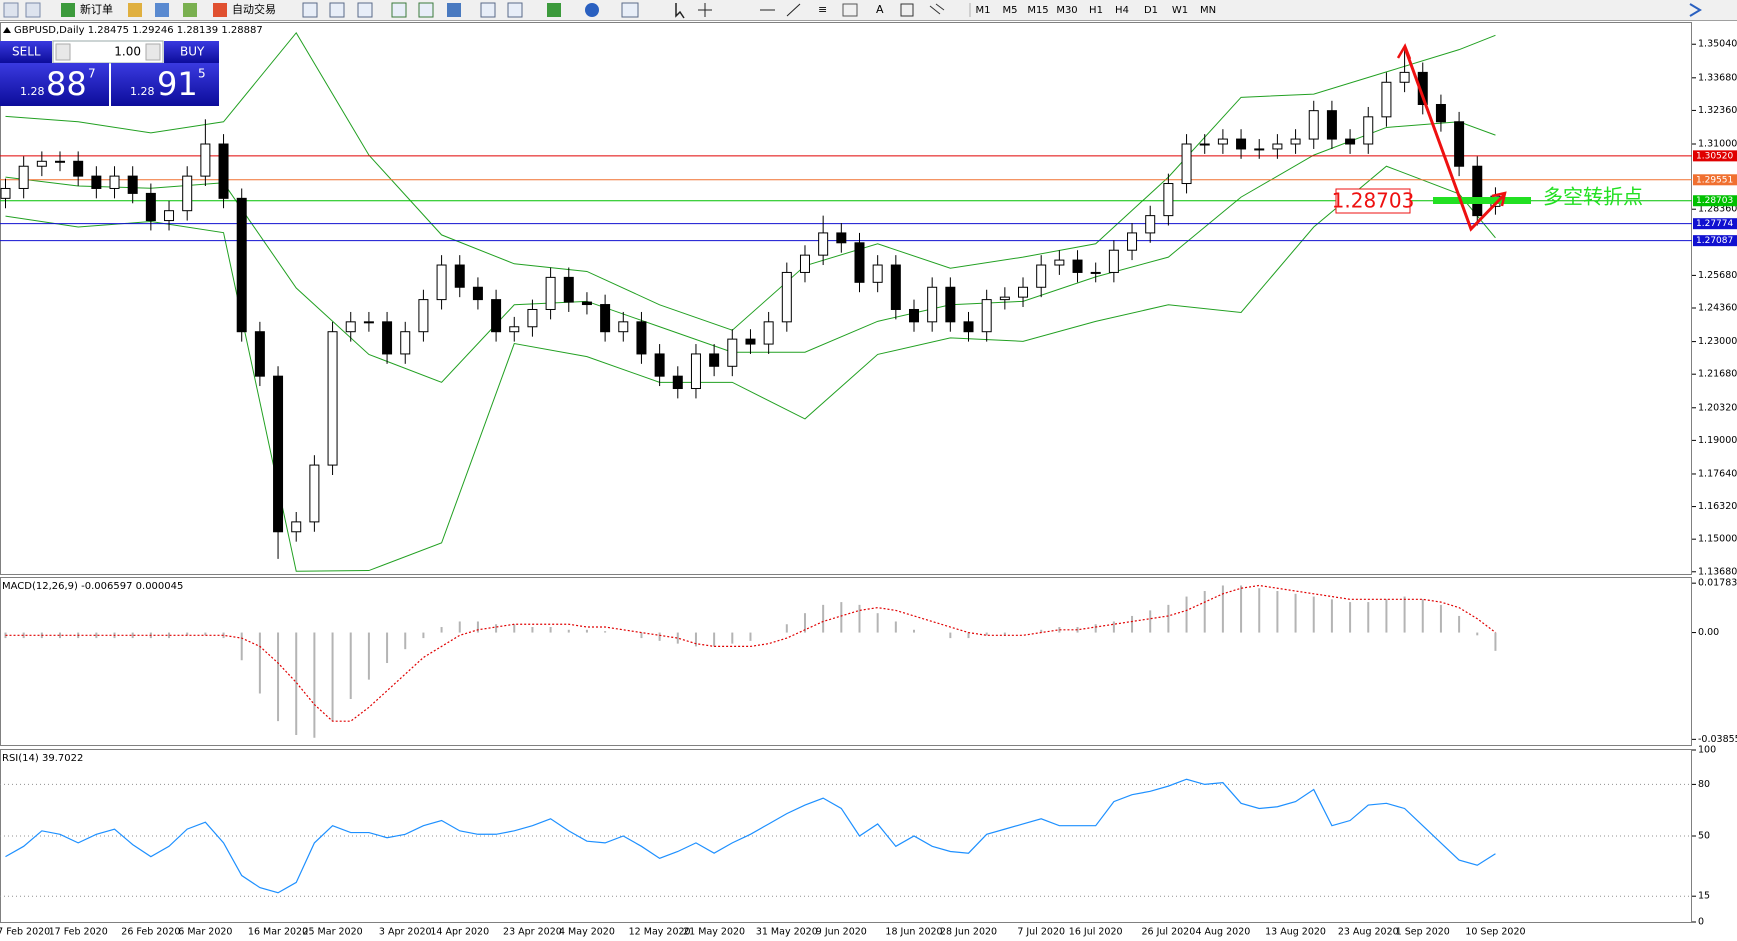 This screenshot has width=1737, height=941. I want to click on lot-down, so click(63, 52).